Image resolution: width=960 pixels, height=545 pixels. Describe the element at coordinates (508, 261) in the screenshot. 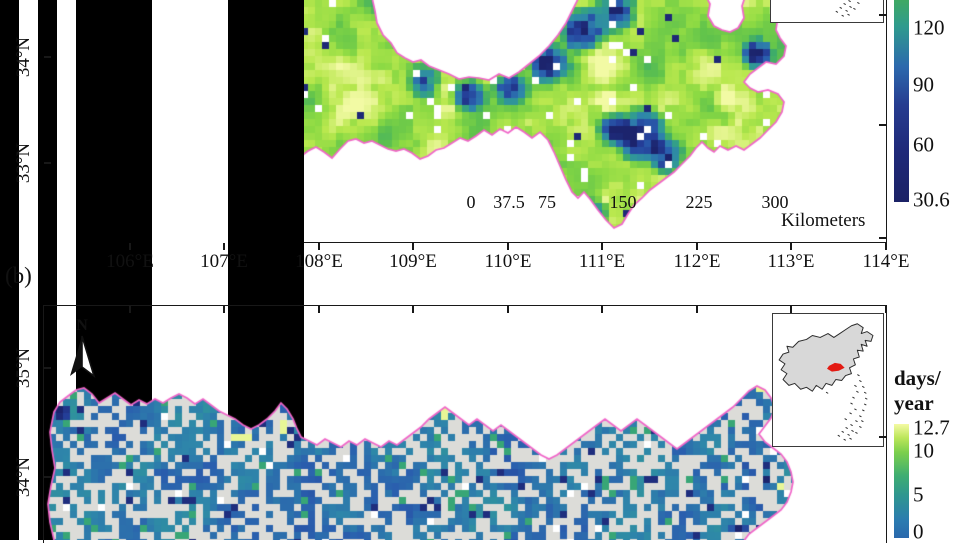

I see `x-tick-label: 110°E` at that location.